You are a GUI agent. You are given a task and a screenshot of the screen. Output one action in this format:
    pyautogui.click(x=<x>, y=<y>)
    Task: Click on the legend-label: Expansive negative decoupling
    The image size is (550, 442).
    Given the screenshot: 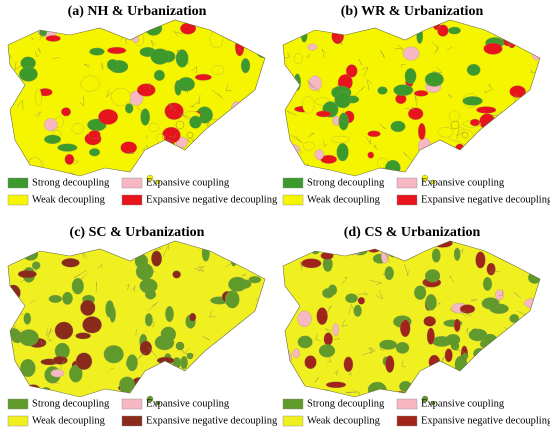 What is the action you would take?
    pyautogui.click(x=485, y=199)
    